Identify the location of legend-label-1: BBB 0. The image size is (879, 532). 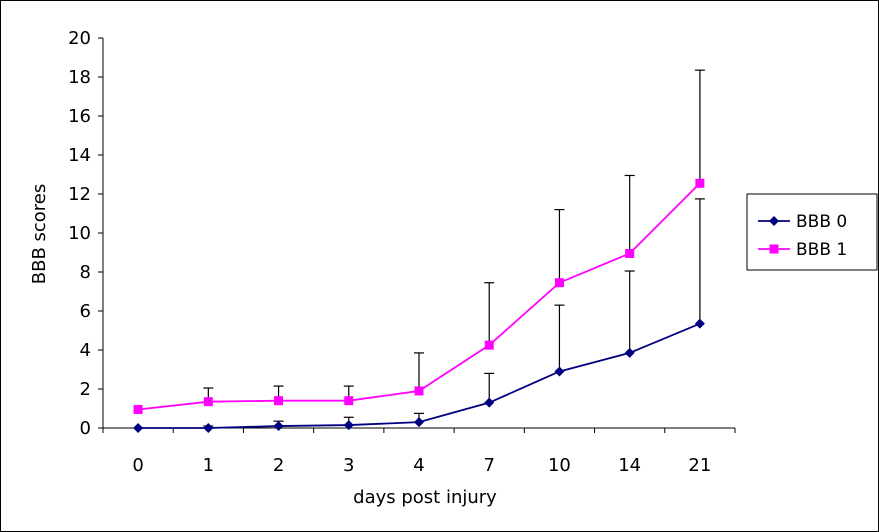
(821, 222).